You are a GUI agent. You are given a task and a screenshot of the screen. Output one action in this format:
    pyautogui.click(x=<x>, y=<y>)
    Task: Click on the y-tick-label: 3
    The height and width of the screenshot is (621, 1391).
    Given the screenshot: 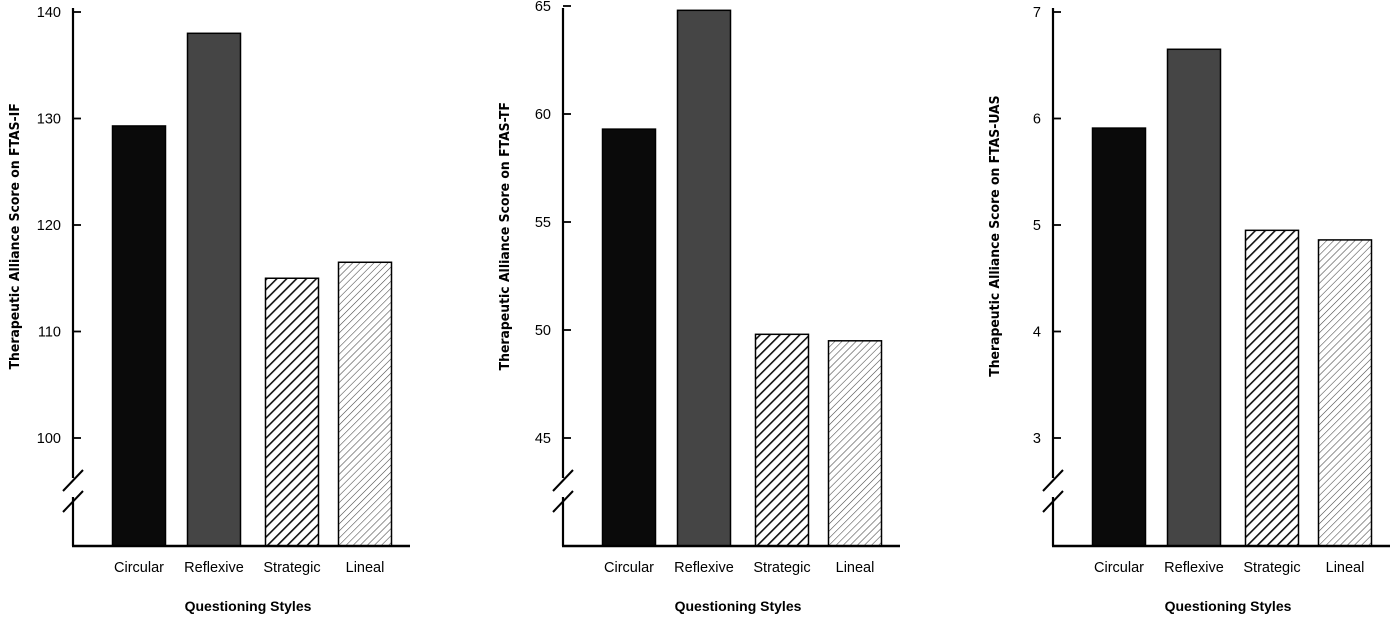 What is the action you would take?
    pyautogui.click(x=1037, y=439)
    